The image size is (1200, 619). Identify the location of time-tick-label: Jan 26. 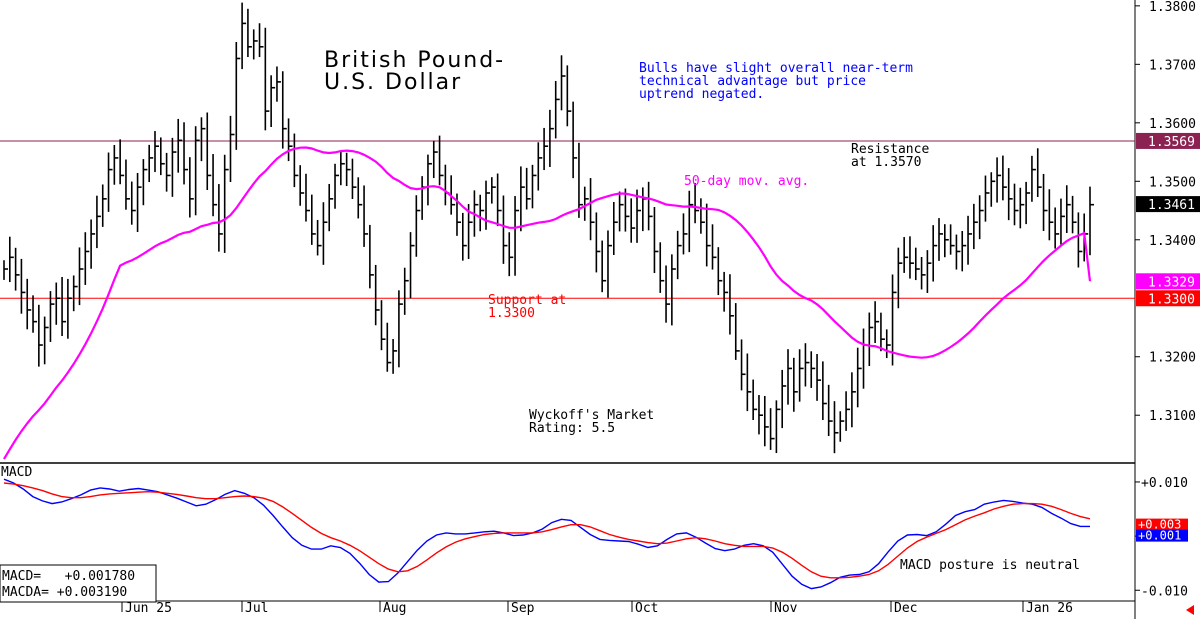
(1049, 608).